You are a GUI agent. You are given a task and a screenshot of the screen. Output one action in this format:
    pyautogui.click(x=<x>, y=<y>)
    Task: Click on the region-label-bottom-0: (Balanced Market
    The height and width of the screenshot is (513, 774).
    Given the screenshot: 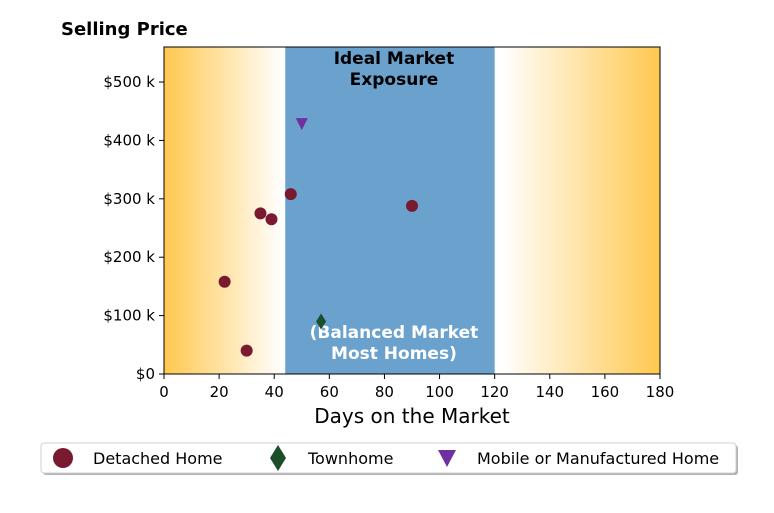 What is the action you would take?
    pyautogui.click(x=394, y=333)
    